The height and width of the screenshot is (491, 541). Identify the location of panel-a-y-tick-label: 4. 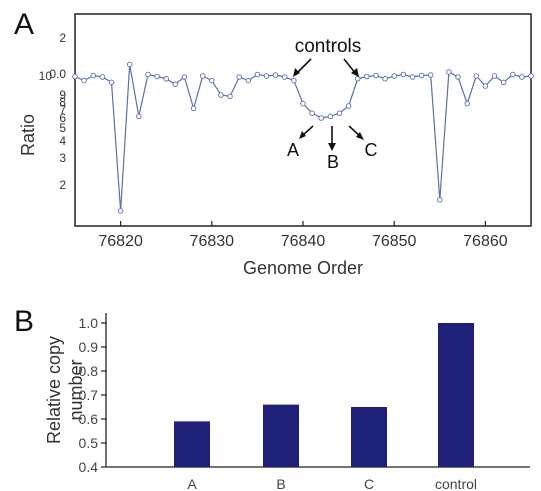
(62, 141).